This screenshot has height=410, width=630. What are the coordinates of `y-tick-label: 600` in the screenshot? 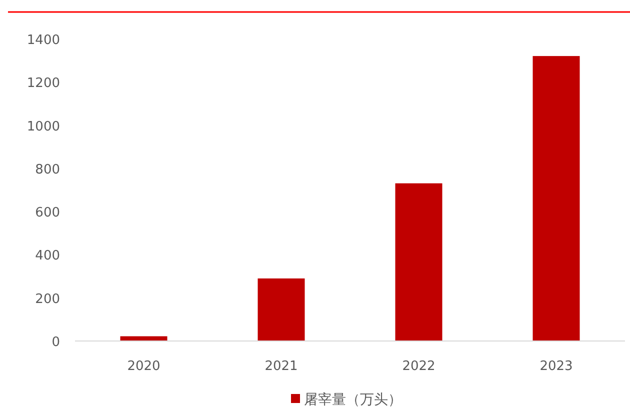 It's located at (47, 213).